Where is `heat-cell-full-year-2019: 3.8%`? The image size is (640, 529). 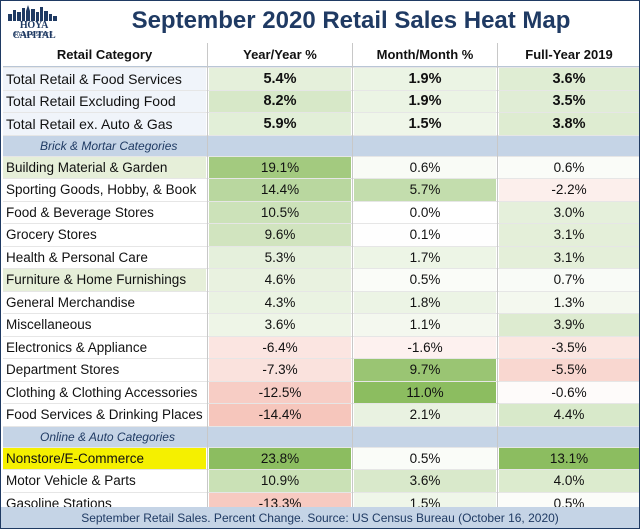 heat-cell-full-year-2019: 3.8% is located at coordinates (569, 124).